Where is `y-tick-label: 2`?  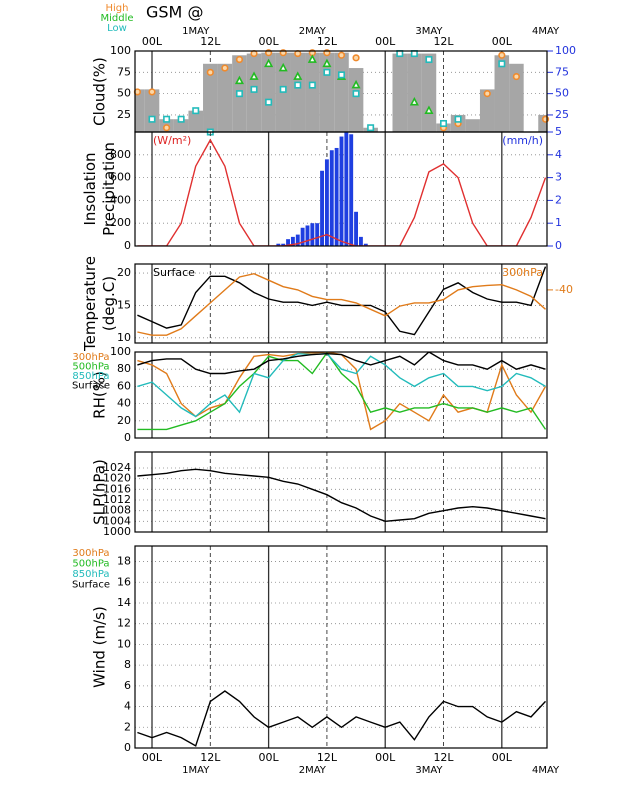
y-tick-label: 2 is located at coordinates (127, 726).